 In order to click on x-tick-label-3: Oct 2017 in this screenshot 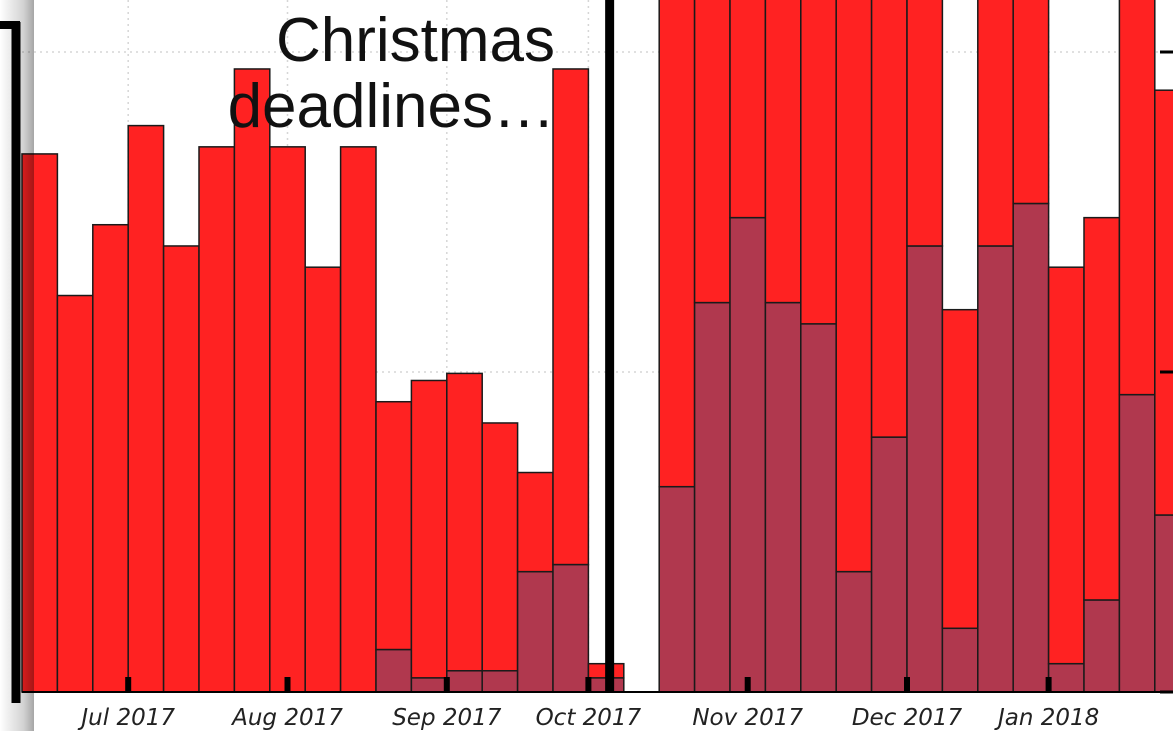, I will do `click(589, 718)`.